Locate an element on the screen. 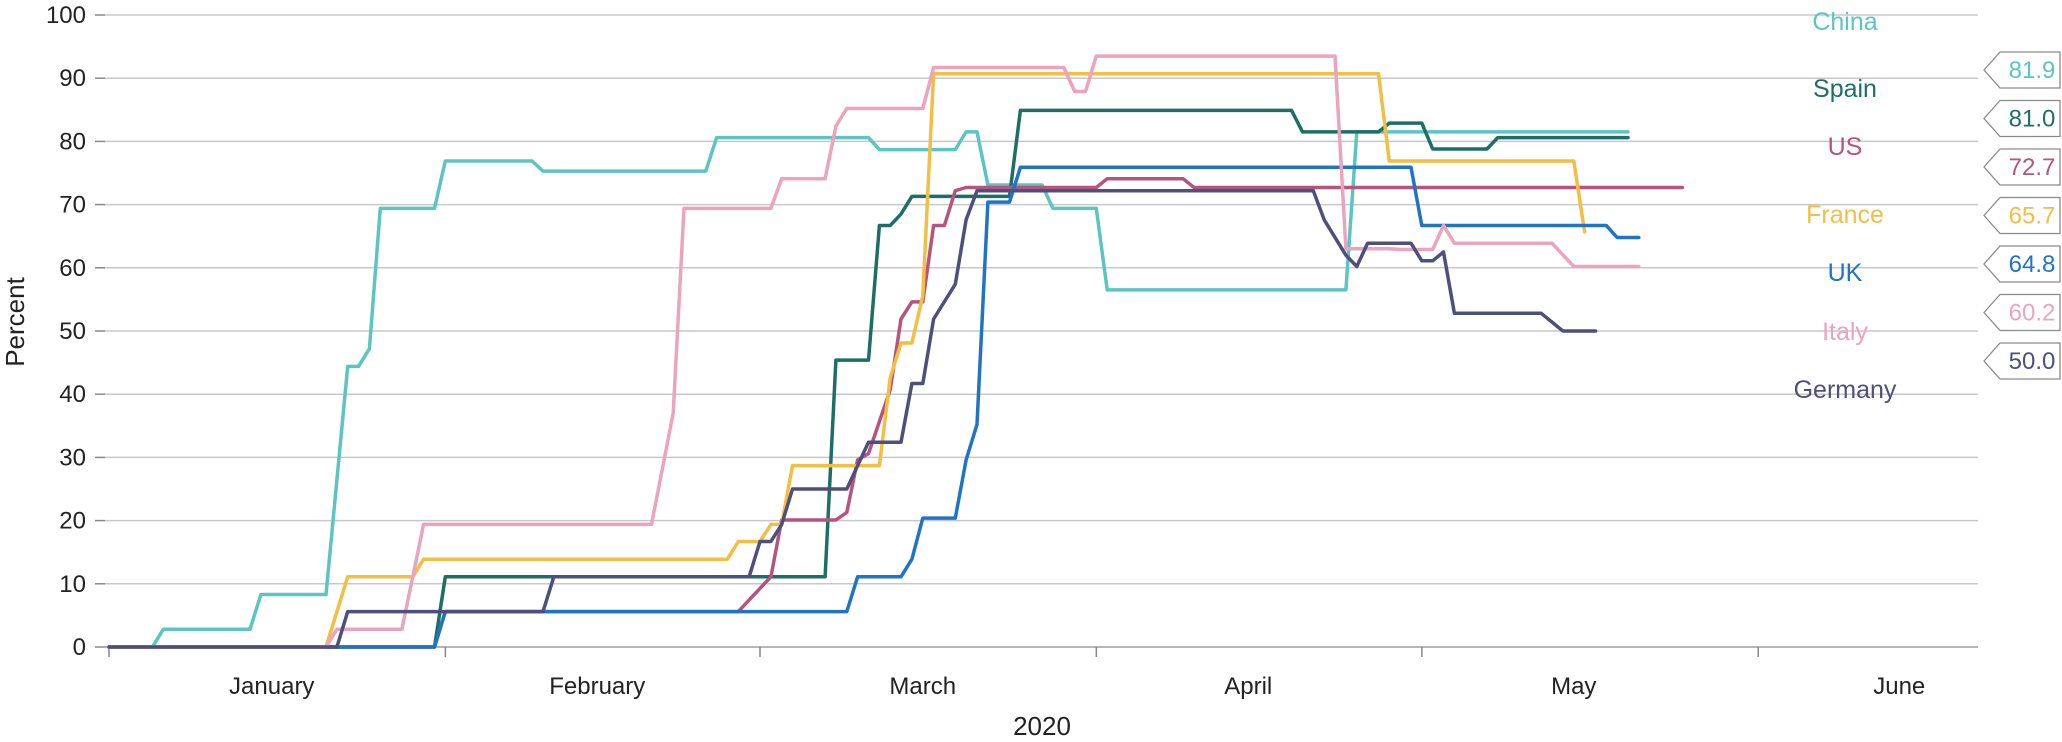  y-axis-title: Percent is located at coordinates (15, 321).